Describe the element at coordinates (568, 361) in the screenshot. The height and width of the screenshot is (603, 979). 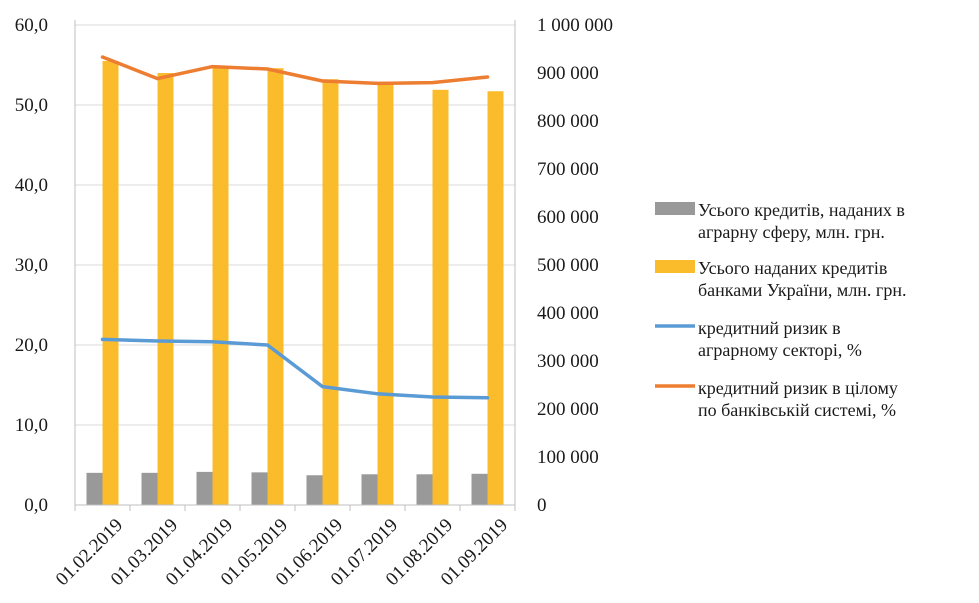
I see `right-axis-tick-label: 300 000` at that location.